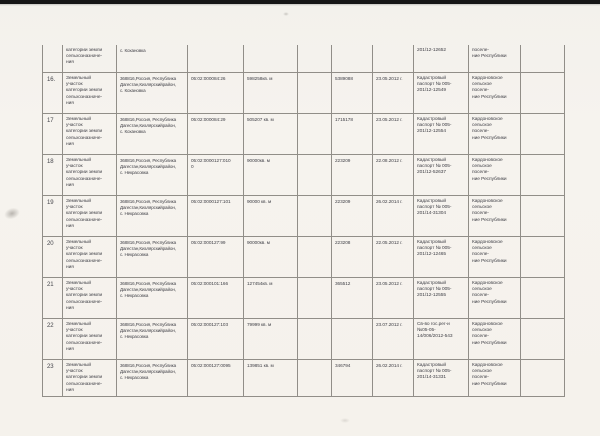 This screenshot has width=600, height=436. I want to click on cell-record-number: 346794, so click(352, 378).